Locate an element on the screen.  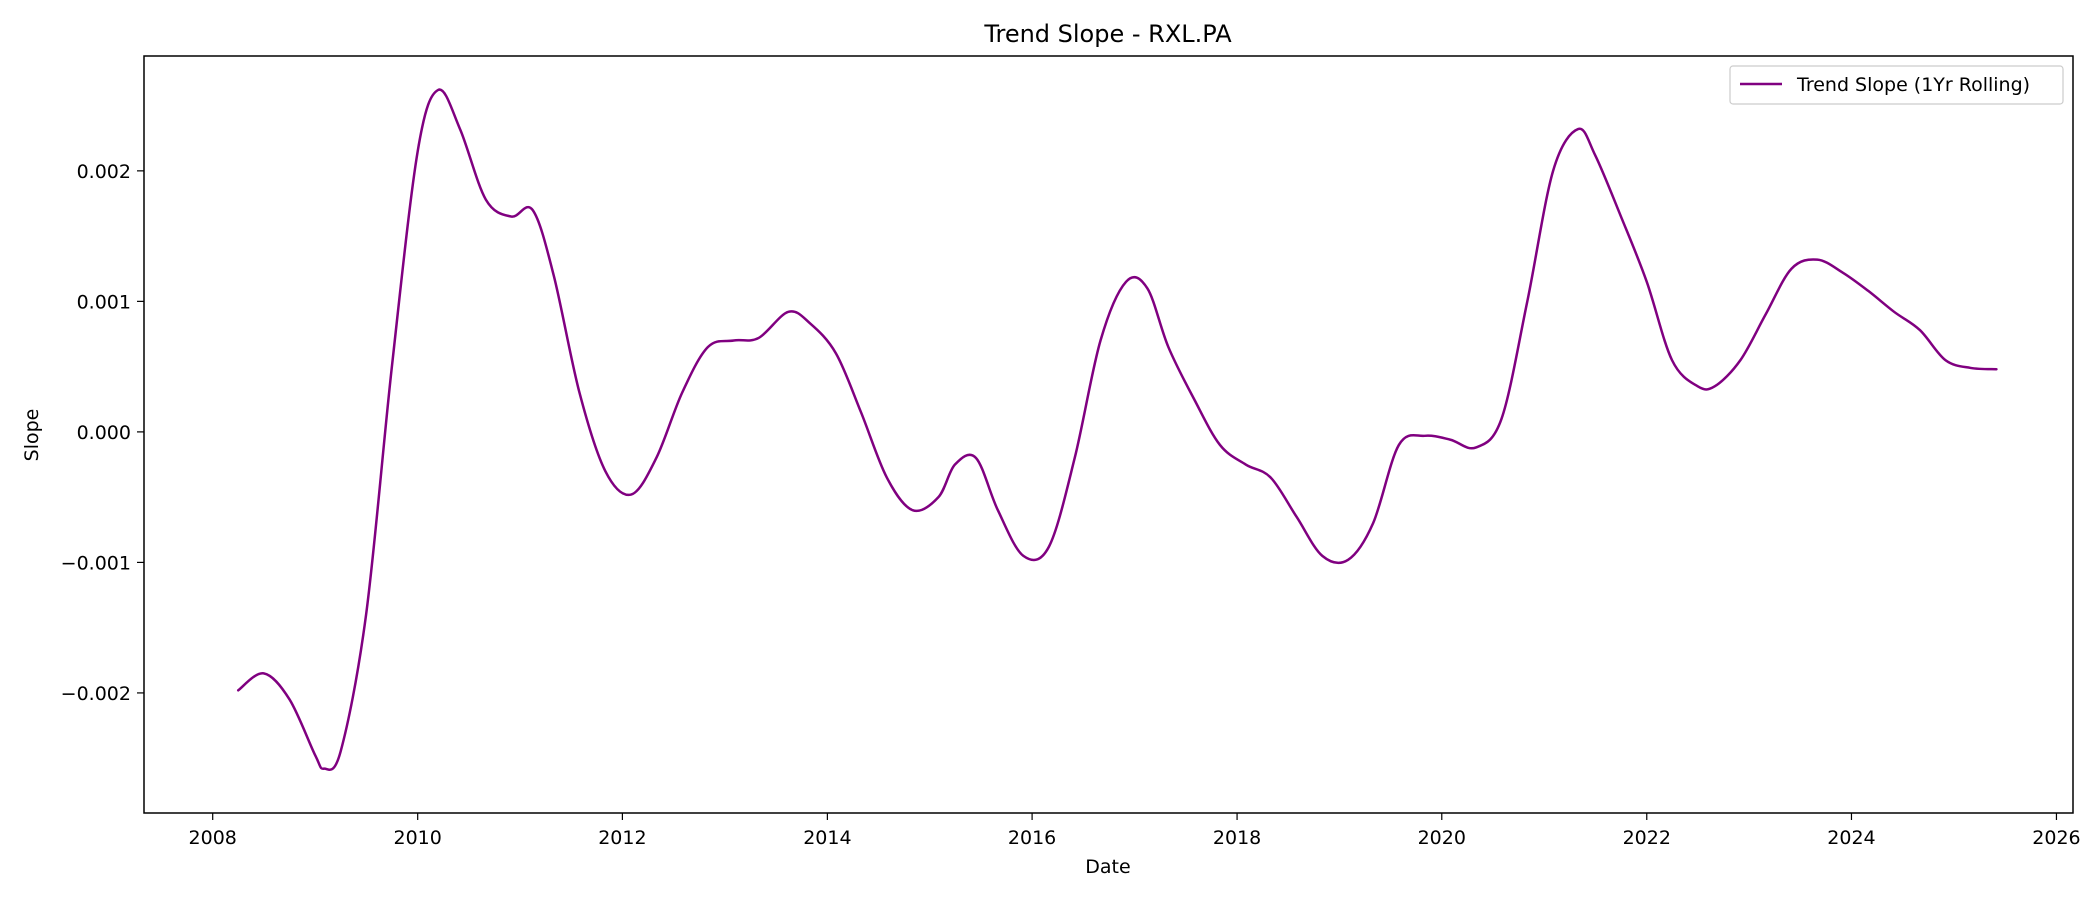
x-tick-label: 2018 is located at coordinates (1237, 838).